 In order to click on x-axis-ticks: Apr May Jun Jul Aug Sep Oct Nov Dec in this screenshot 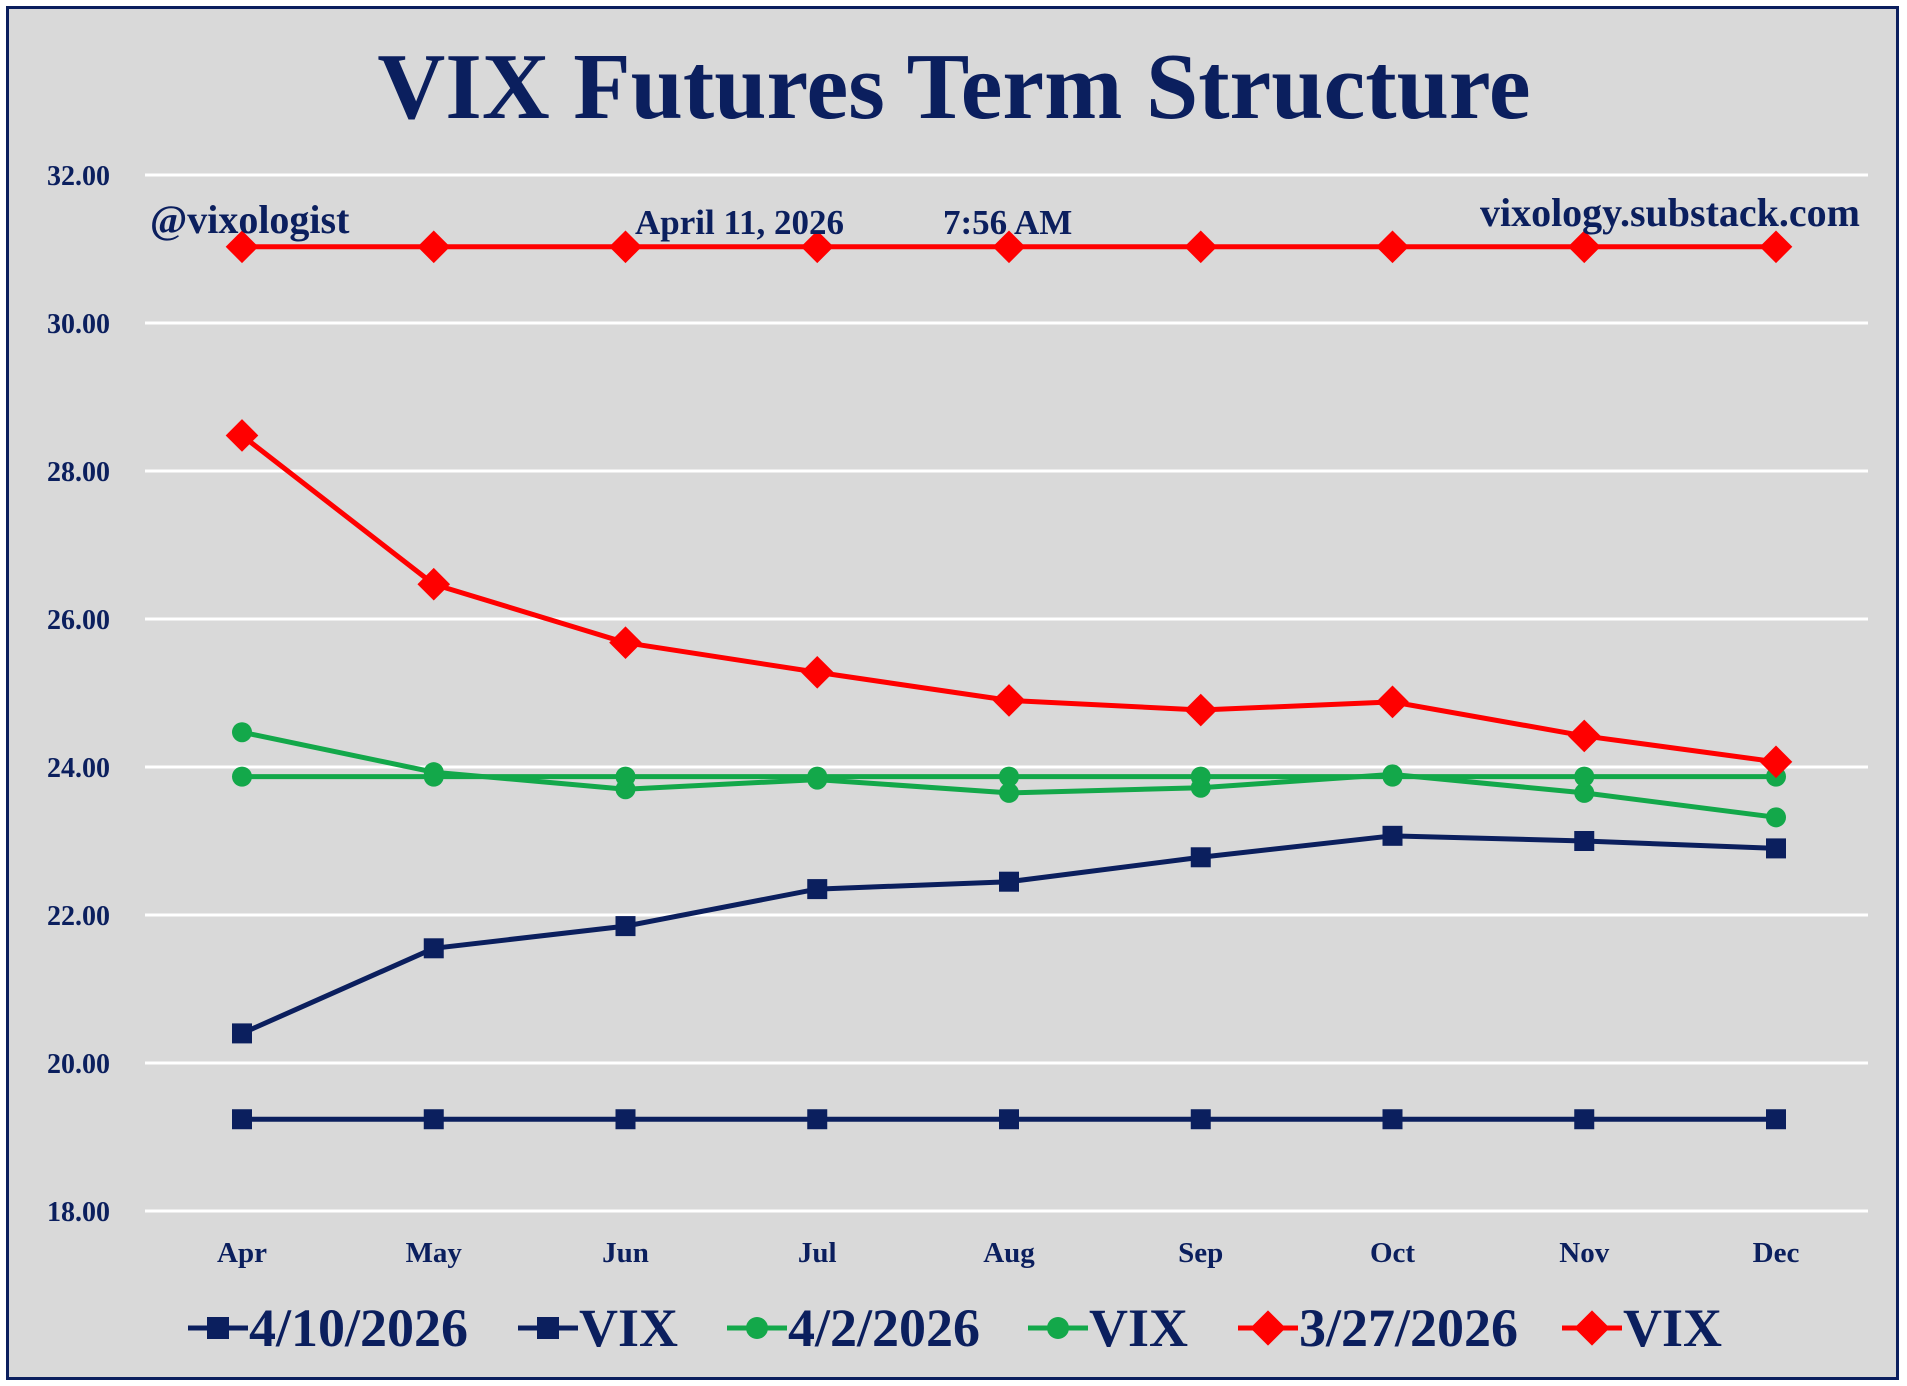, I will do `click(1008, 1253)`.